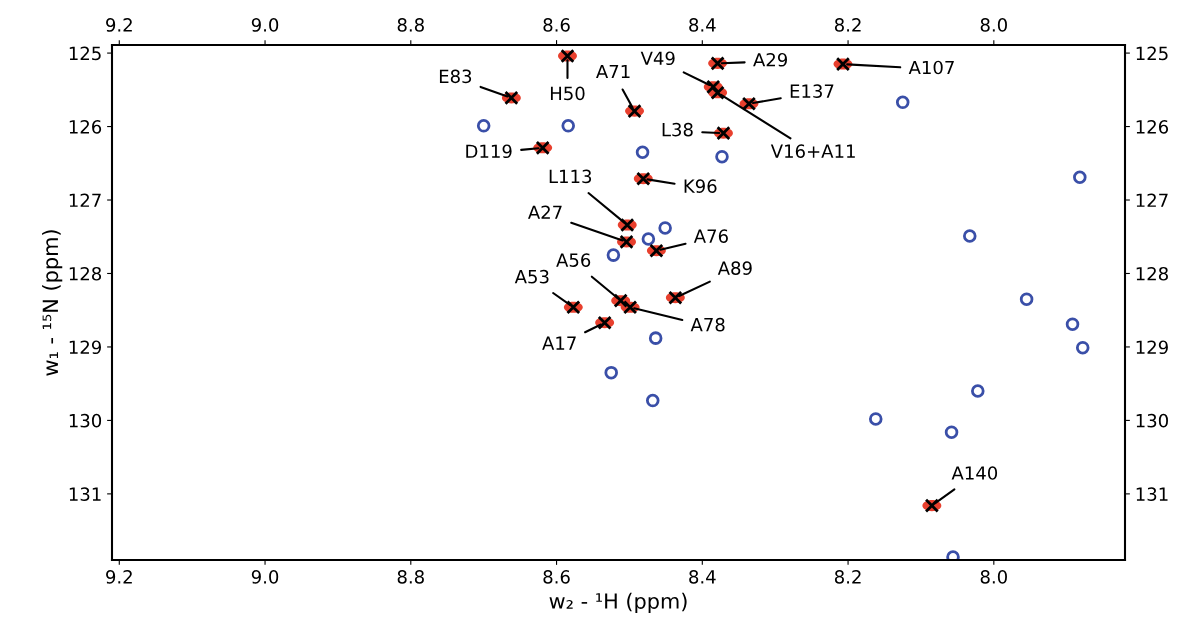 The image size is (1178, 642). I want to click on x-tick-label: 8.0, so click(993, 577).